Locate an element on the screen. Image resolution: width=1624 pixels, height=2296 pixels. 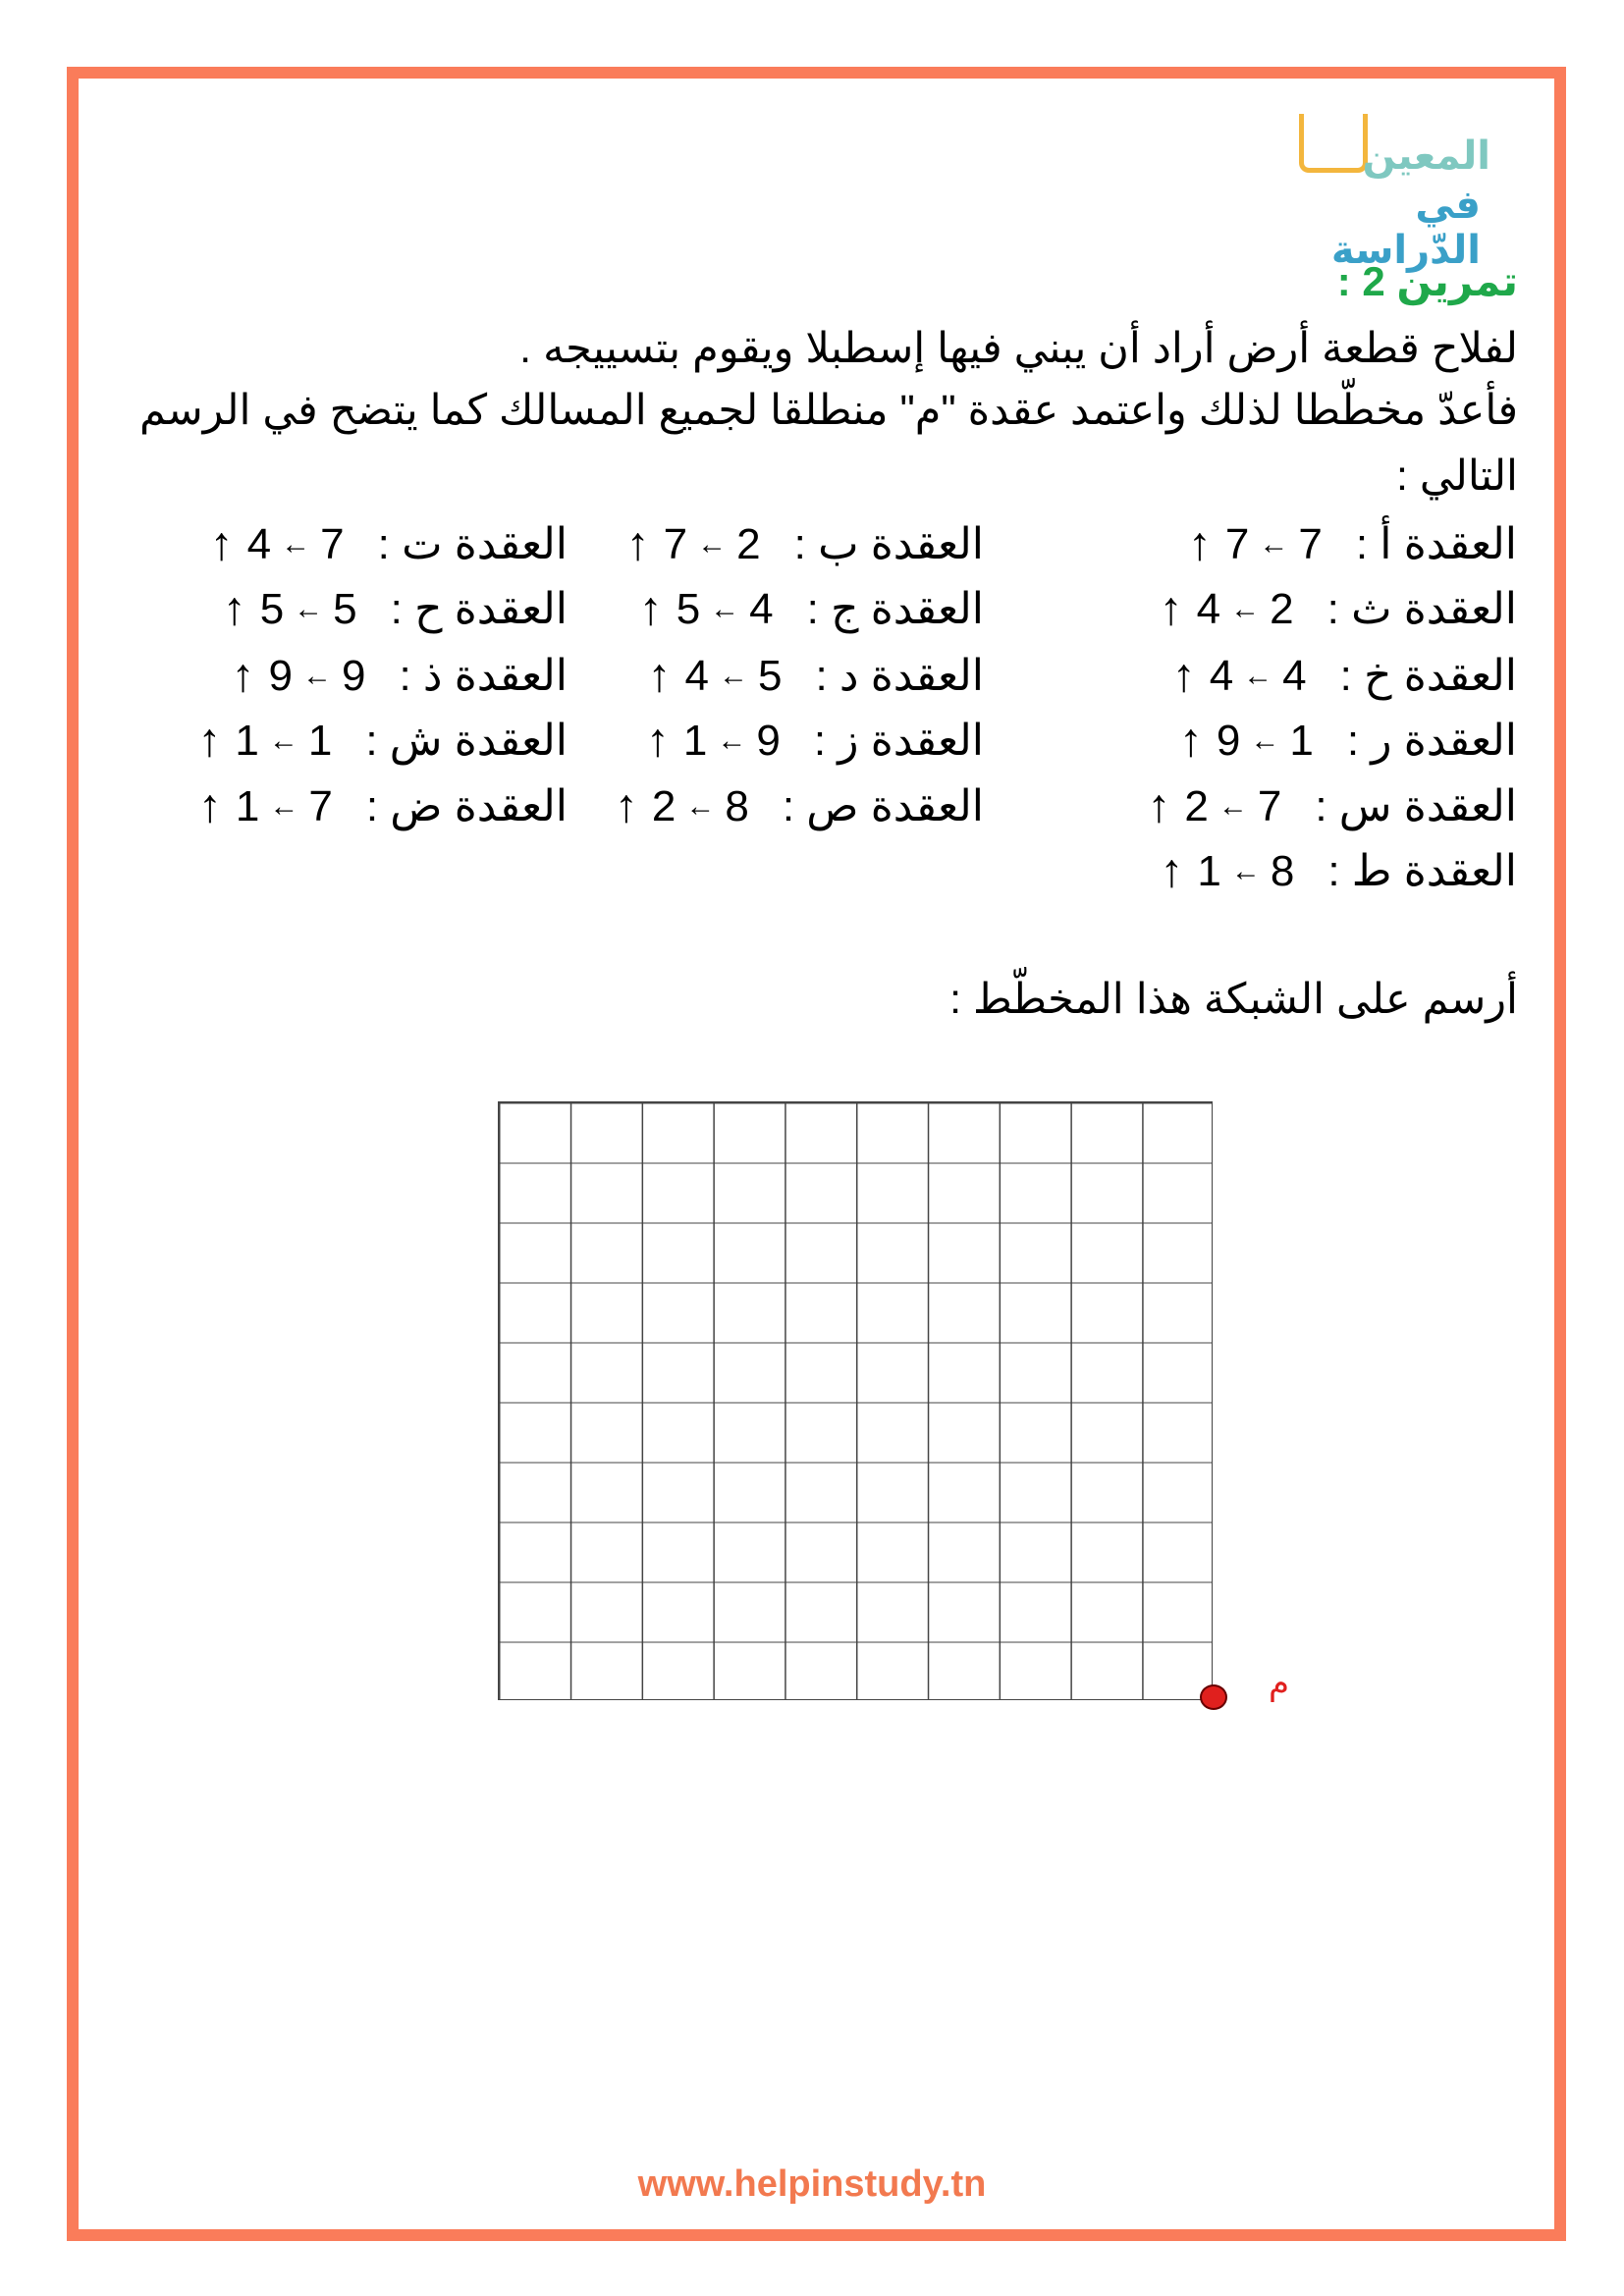
node-label: العقدة أ : is located at coordinates (1436, 544).